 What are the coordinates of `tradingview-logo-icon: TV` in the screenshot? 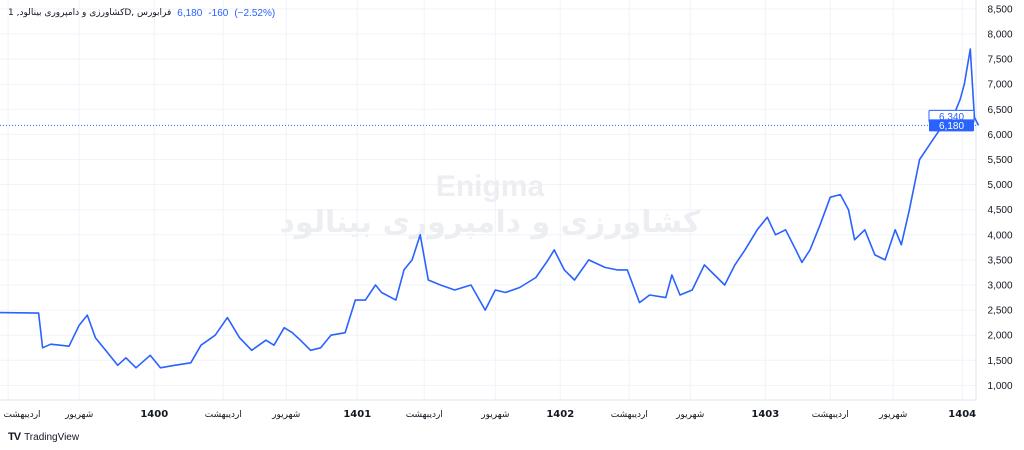 It's located at (14, 437).